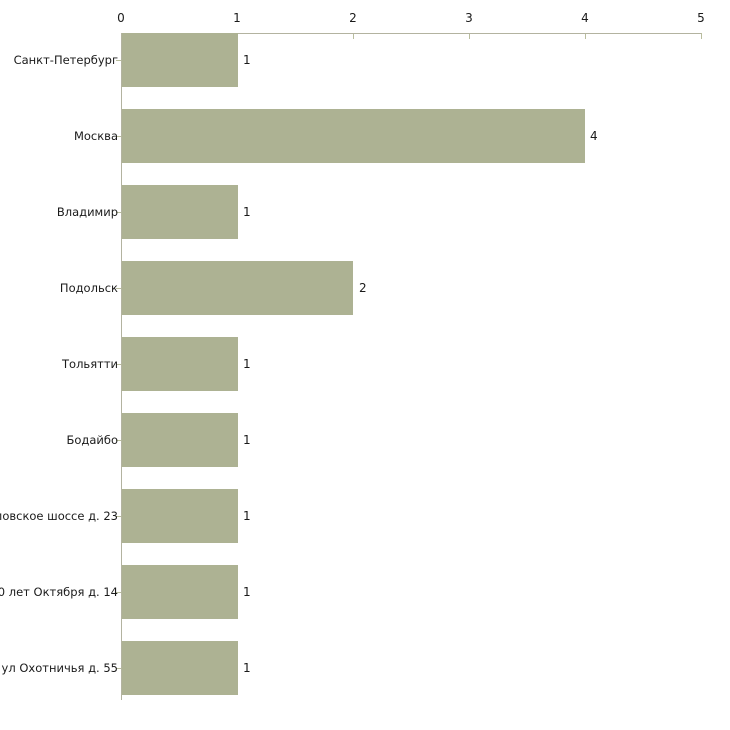  What do you see at coordinates (65, 60) in the screenshot?
I see `category-label: Санкт-Петербург` at bounding box center [65, 60].